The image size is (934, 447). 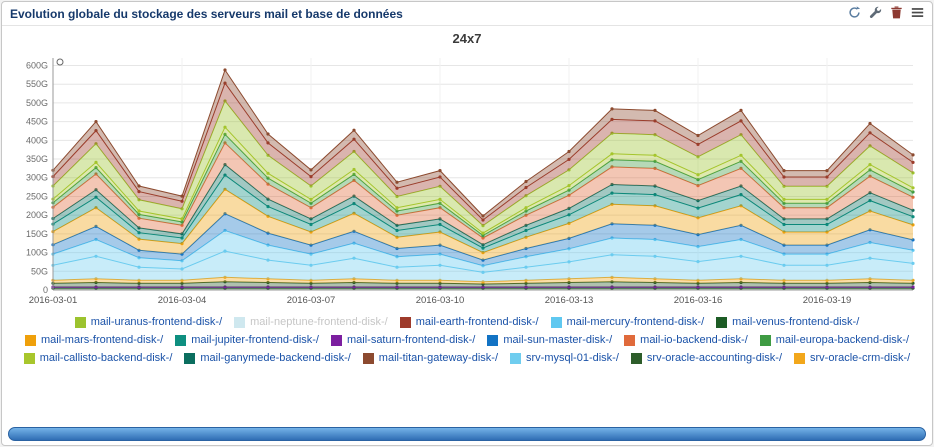 I want to click on legend-label: srv-oracle-crm-disk-/, so click(x=860, y=358).